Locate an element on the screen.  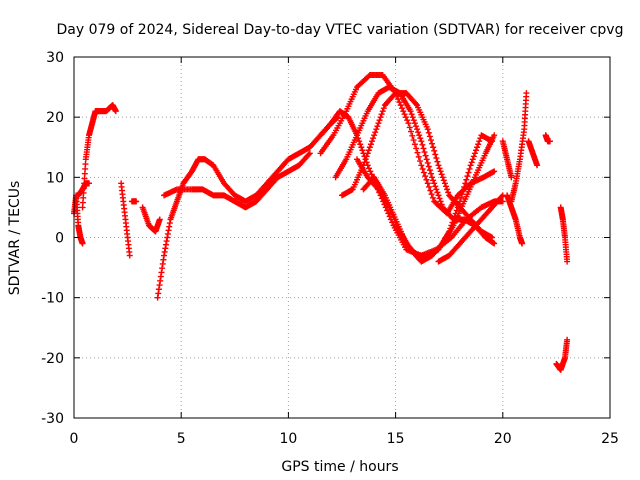
x-tick-label: 10 is located at coordinates (288, 439).